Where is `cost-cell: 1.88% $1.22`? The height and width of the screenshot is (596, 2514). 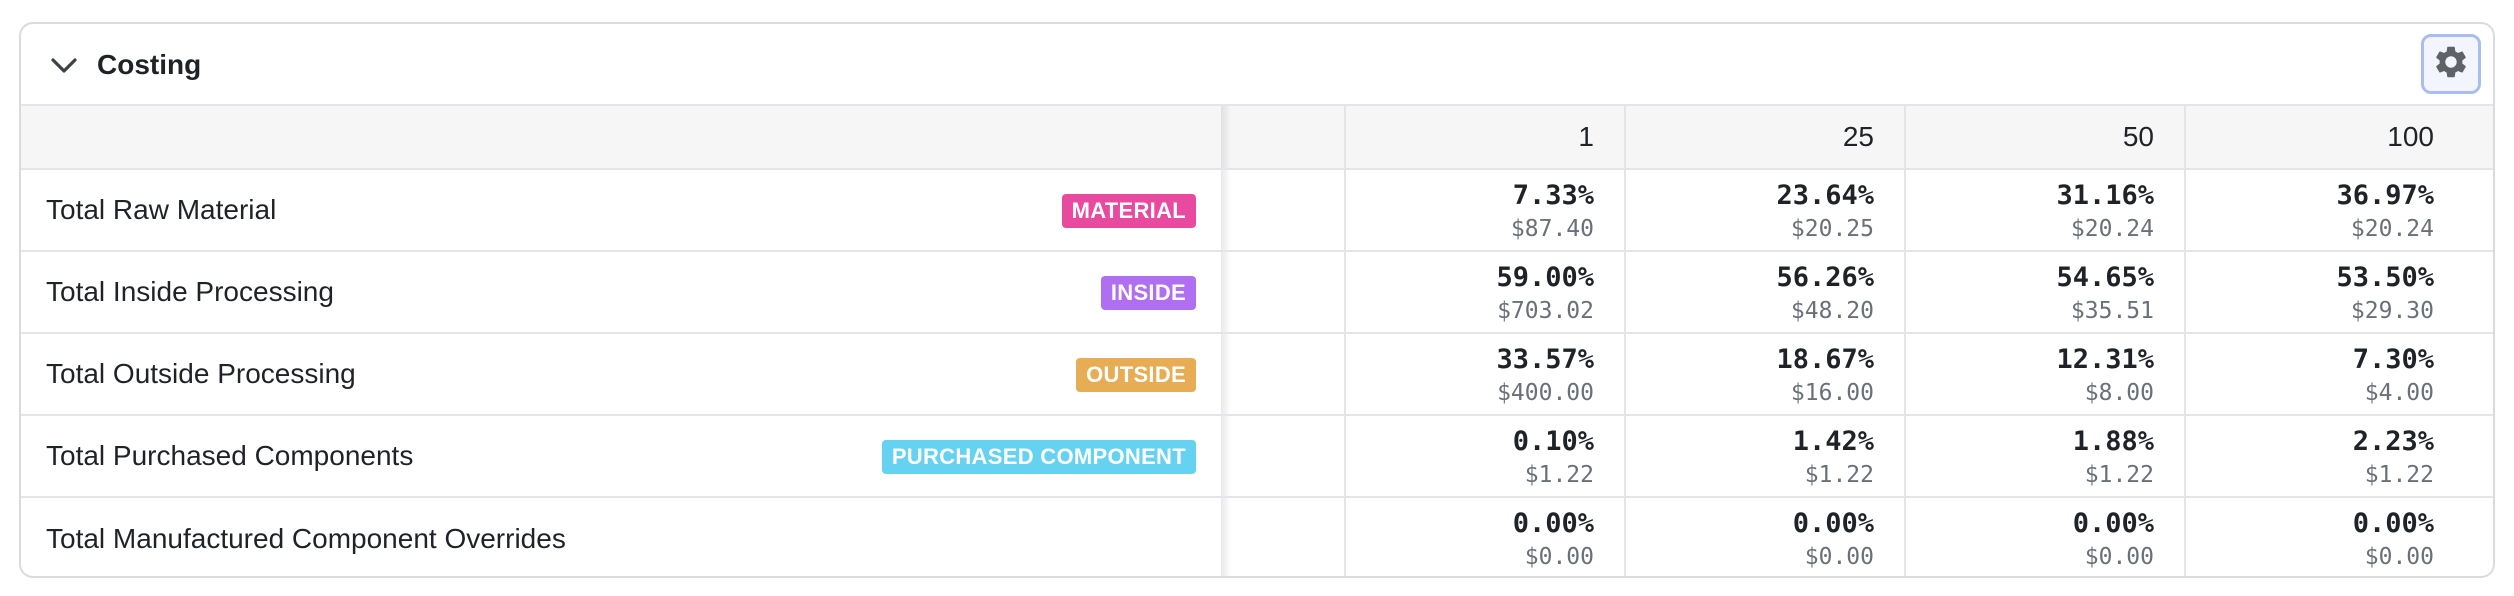
cost-cell: 1.88% $1.22 is located at coordinates (2030, 456).